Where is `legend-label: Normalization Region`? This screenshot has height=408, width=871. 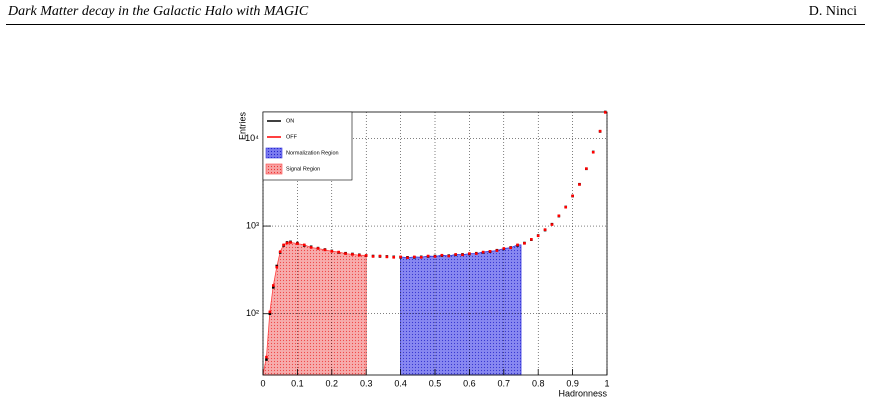 legend-label: Normalization Region is located at coordinates (312, 153).